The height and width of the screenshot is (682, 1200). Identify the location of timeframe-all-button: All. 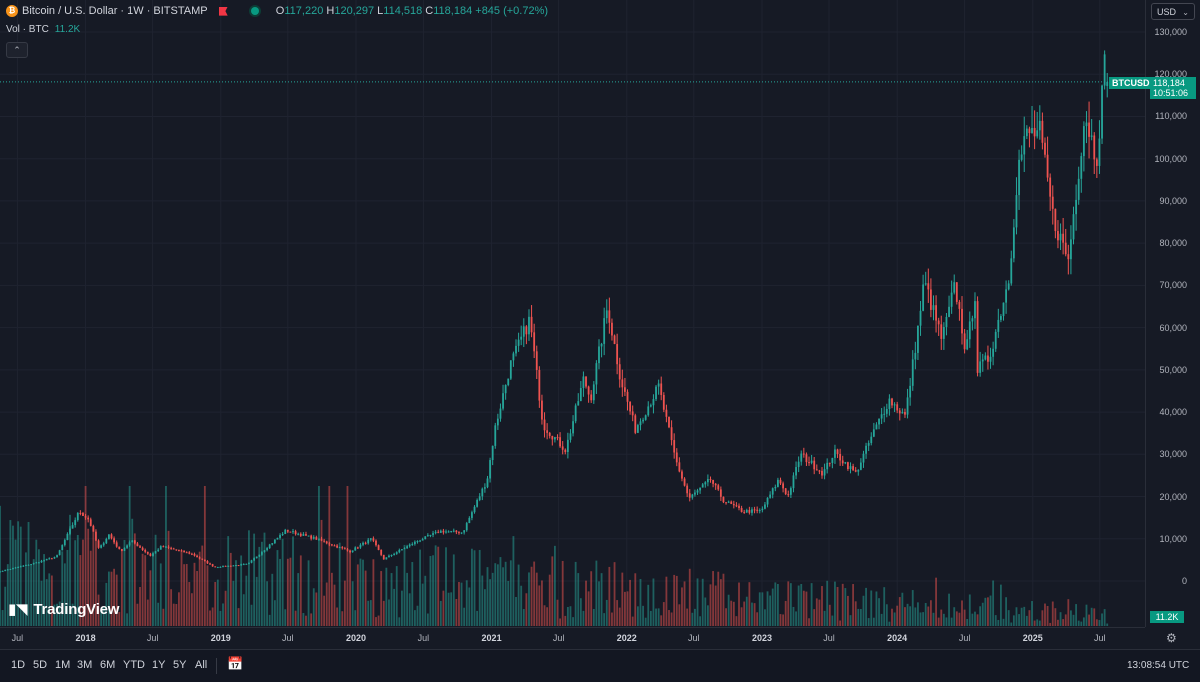
(201, 665).